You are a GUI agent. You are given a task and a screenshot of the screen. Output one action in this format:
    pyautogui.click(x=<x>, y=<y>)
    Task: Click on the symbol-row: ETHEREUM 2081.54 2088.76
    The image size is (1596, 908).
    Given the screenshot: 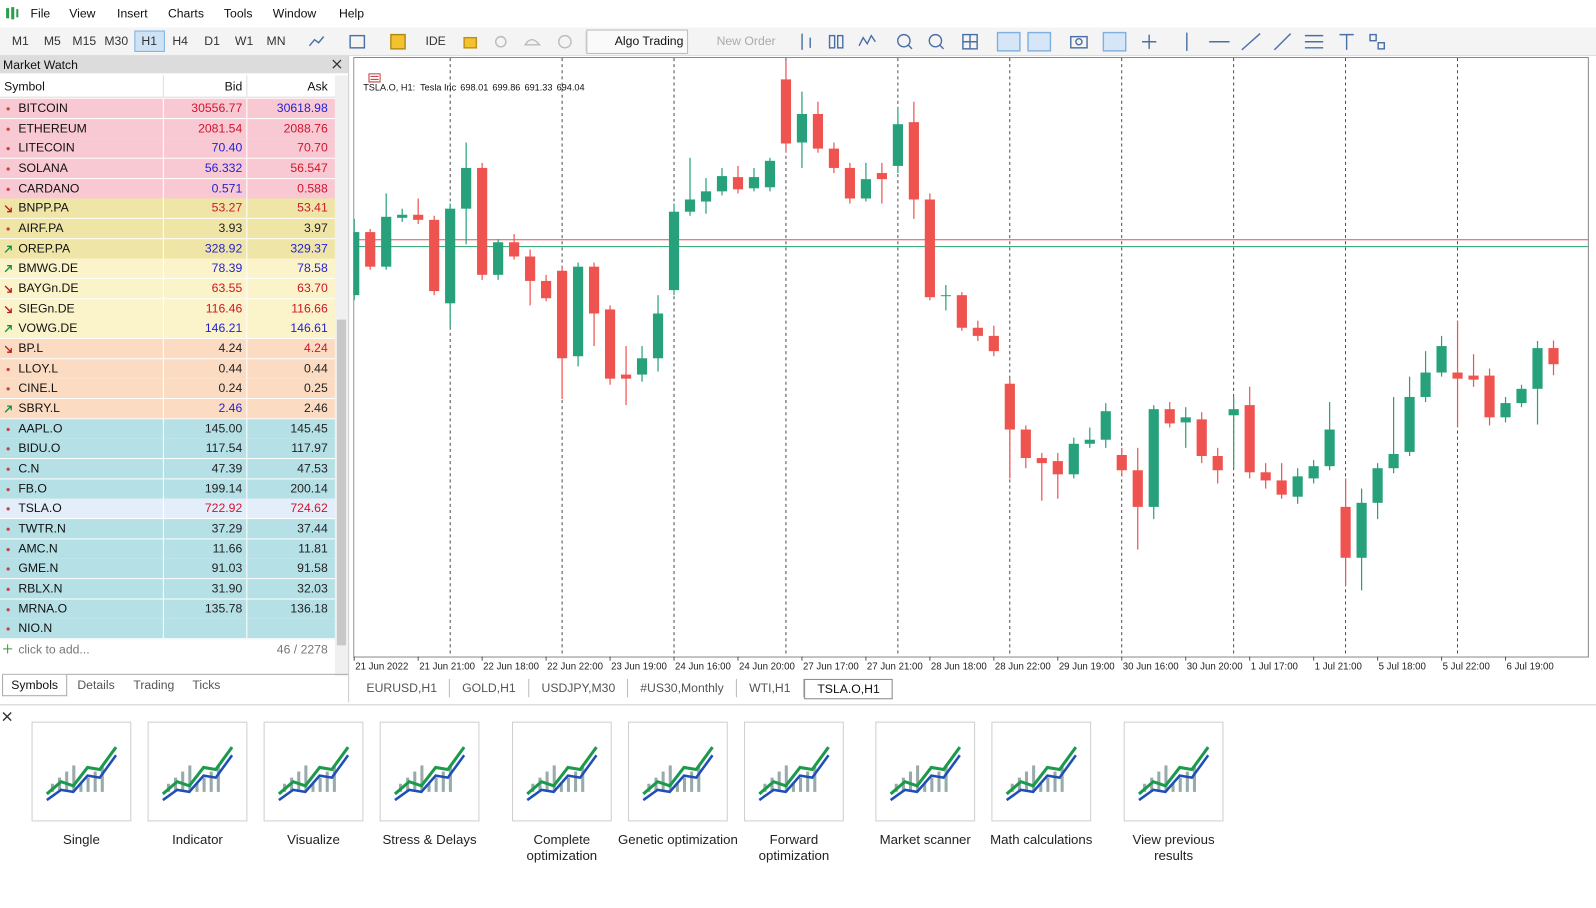 What is the action you would take?
    pyautogui.click(x=167, y=129)
    